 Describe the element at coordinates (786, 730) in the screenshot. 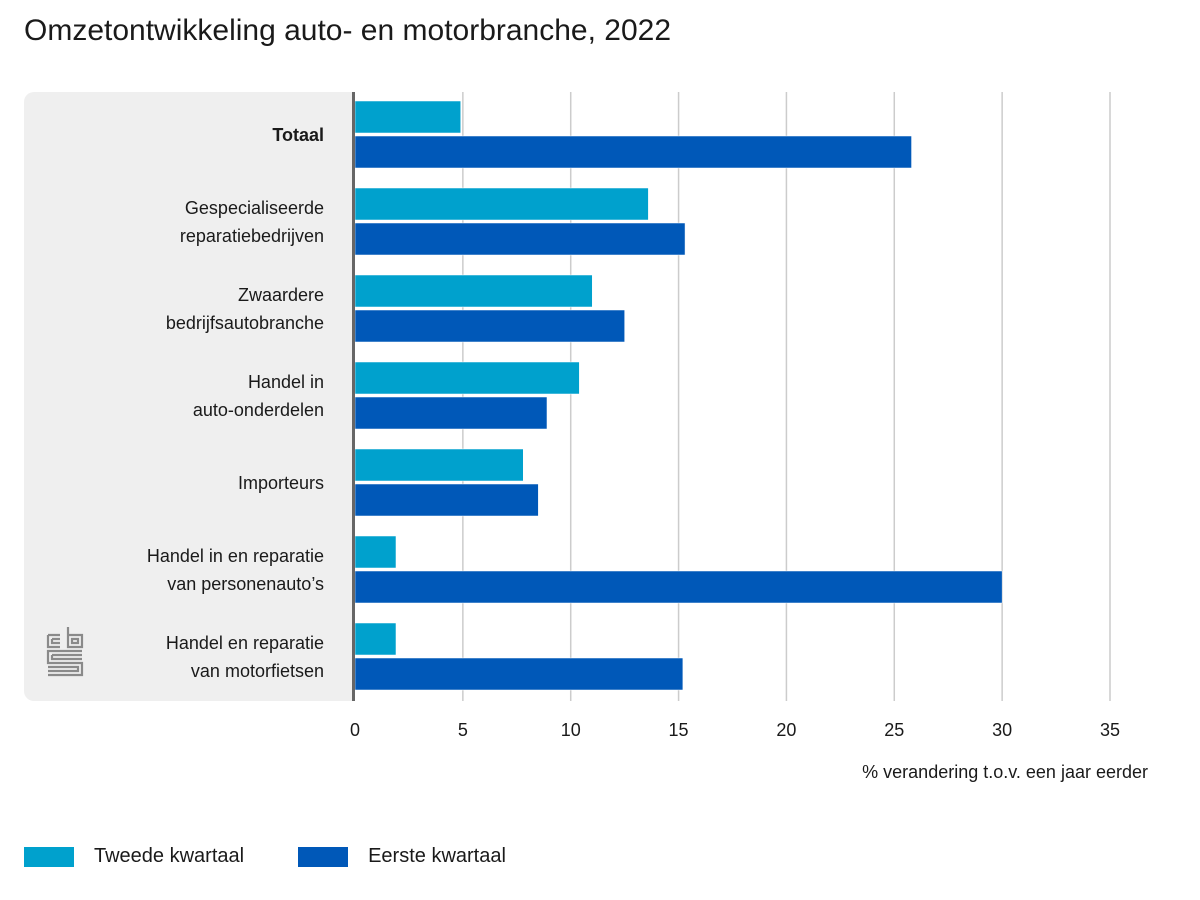

I see `x-tick-label: 20` at that location.